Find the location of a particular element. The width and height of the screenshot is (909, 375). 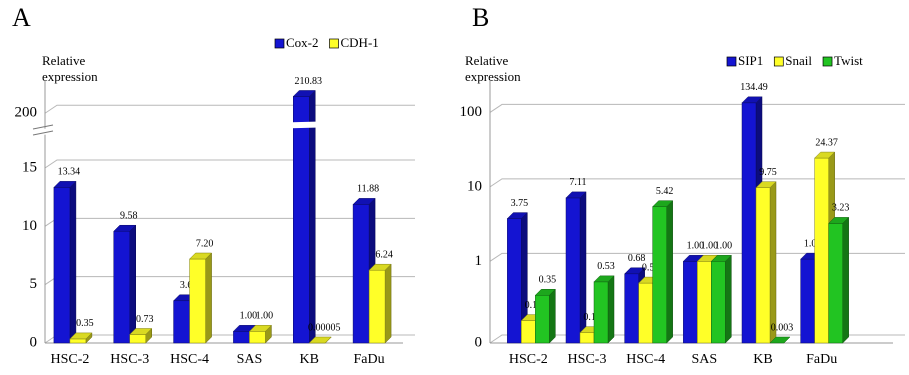

legend-label: Snail is located at coordinates (798, 60).